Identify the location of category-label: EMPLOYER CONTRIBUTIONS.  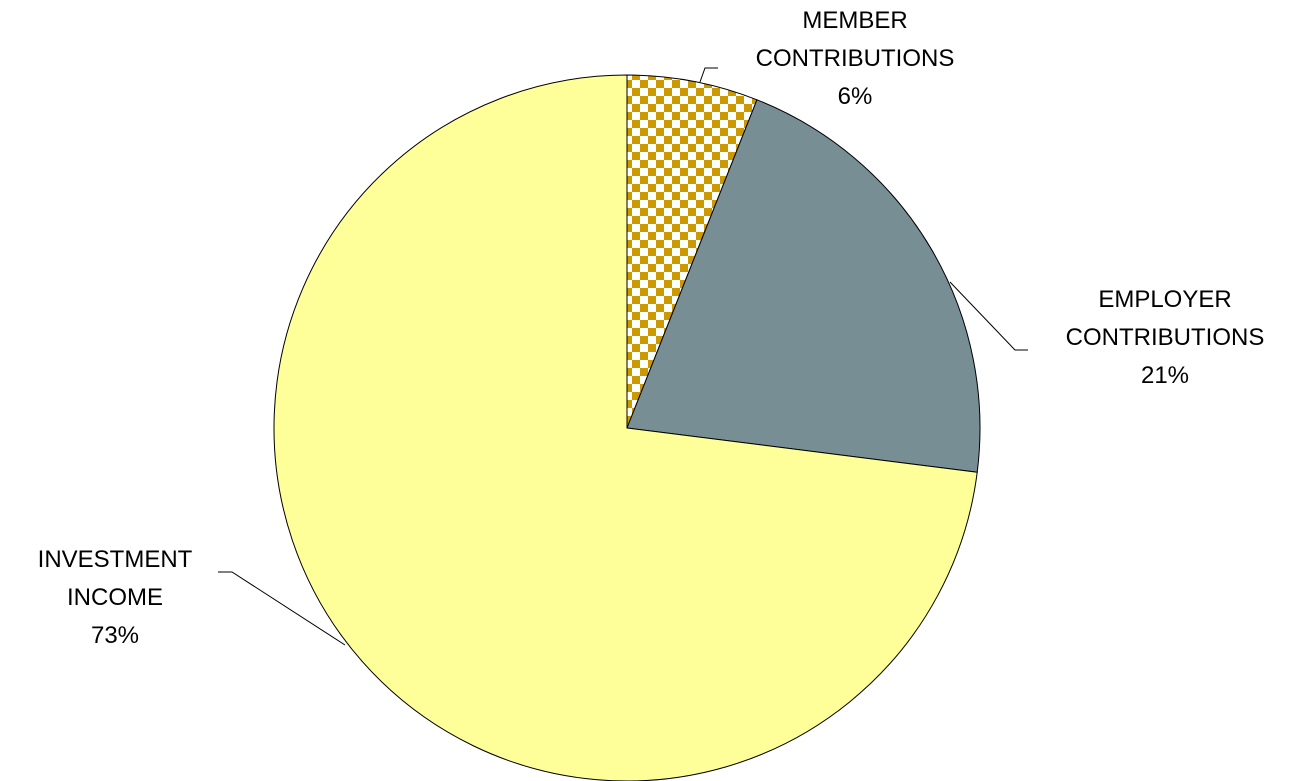
(1165, 318).